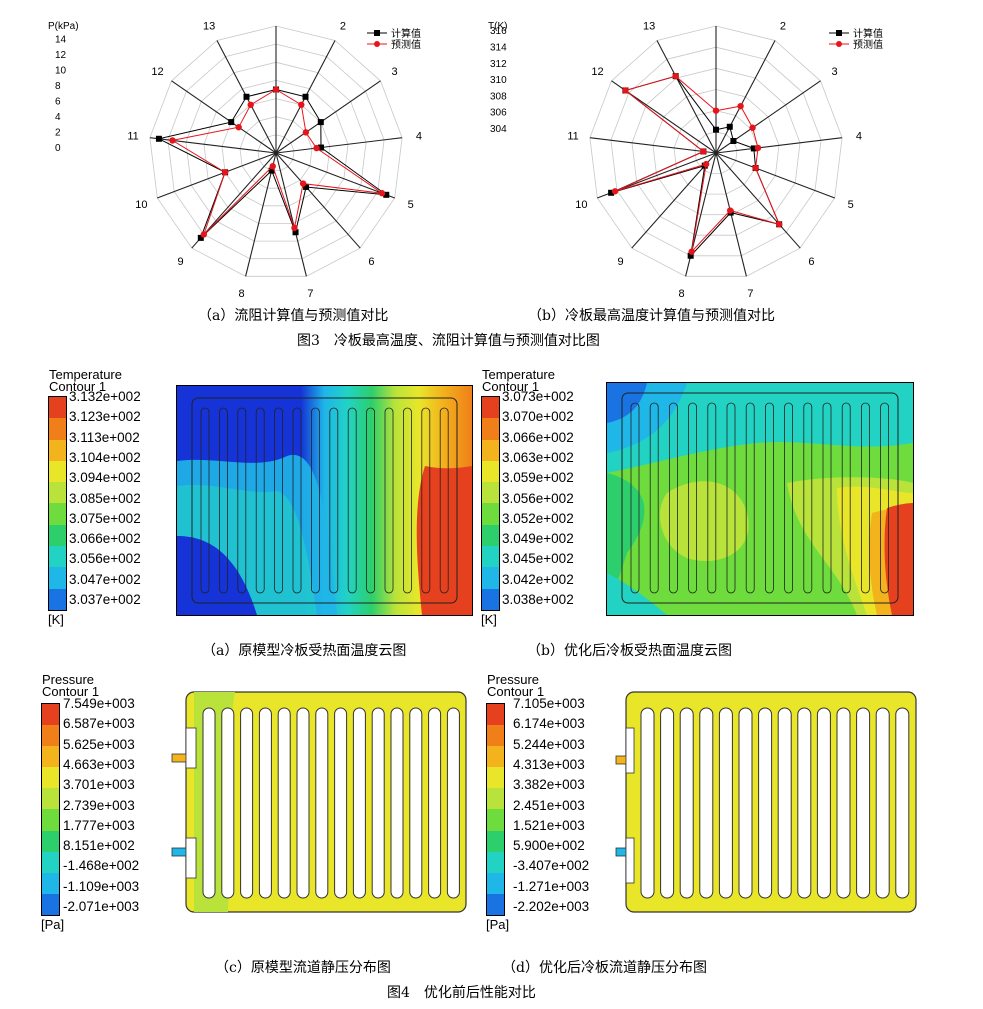 The image size is (983, 1009). What do you see at coordinates (99, 764) in the screenshot?
I see `scale-tick-label: 4.663e+003` at bounding box center [99, 764].